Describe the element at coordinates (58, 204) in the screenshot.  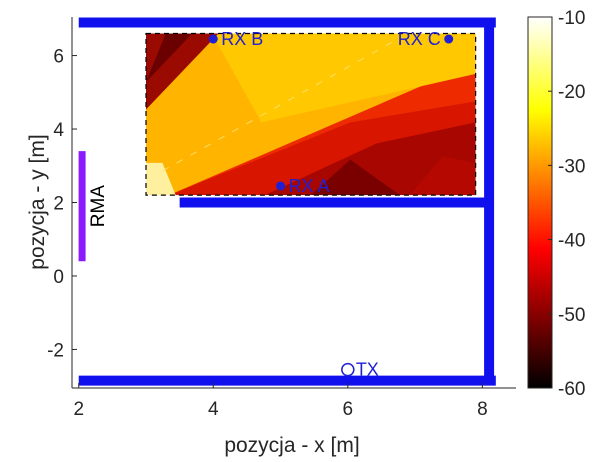
I see `y-tick-label: 2` at that location.